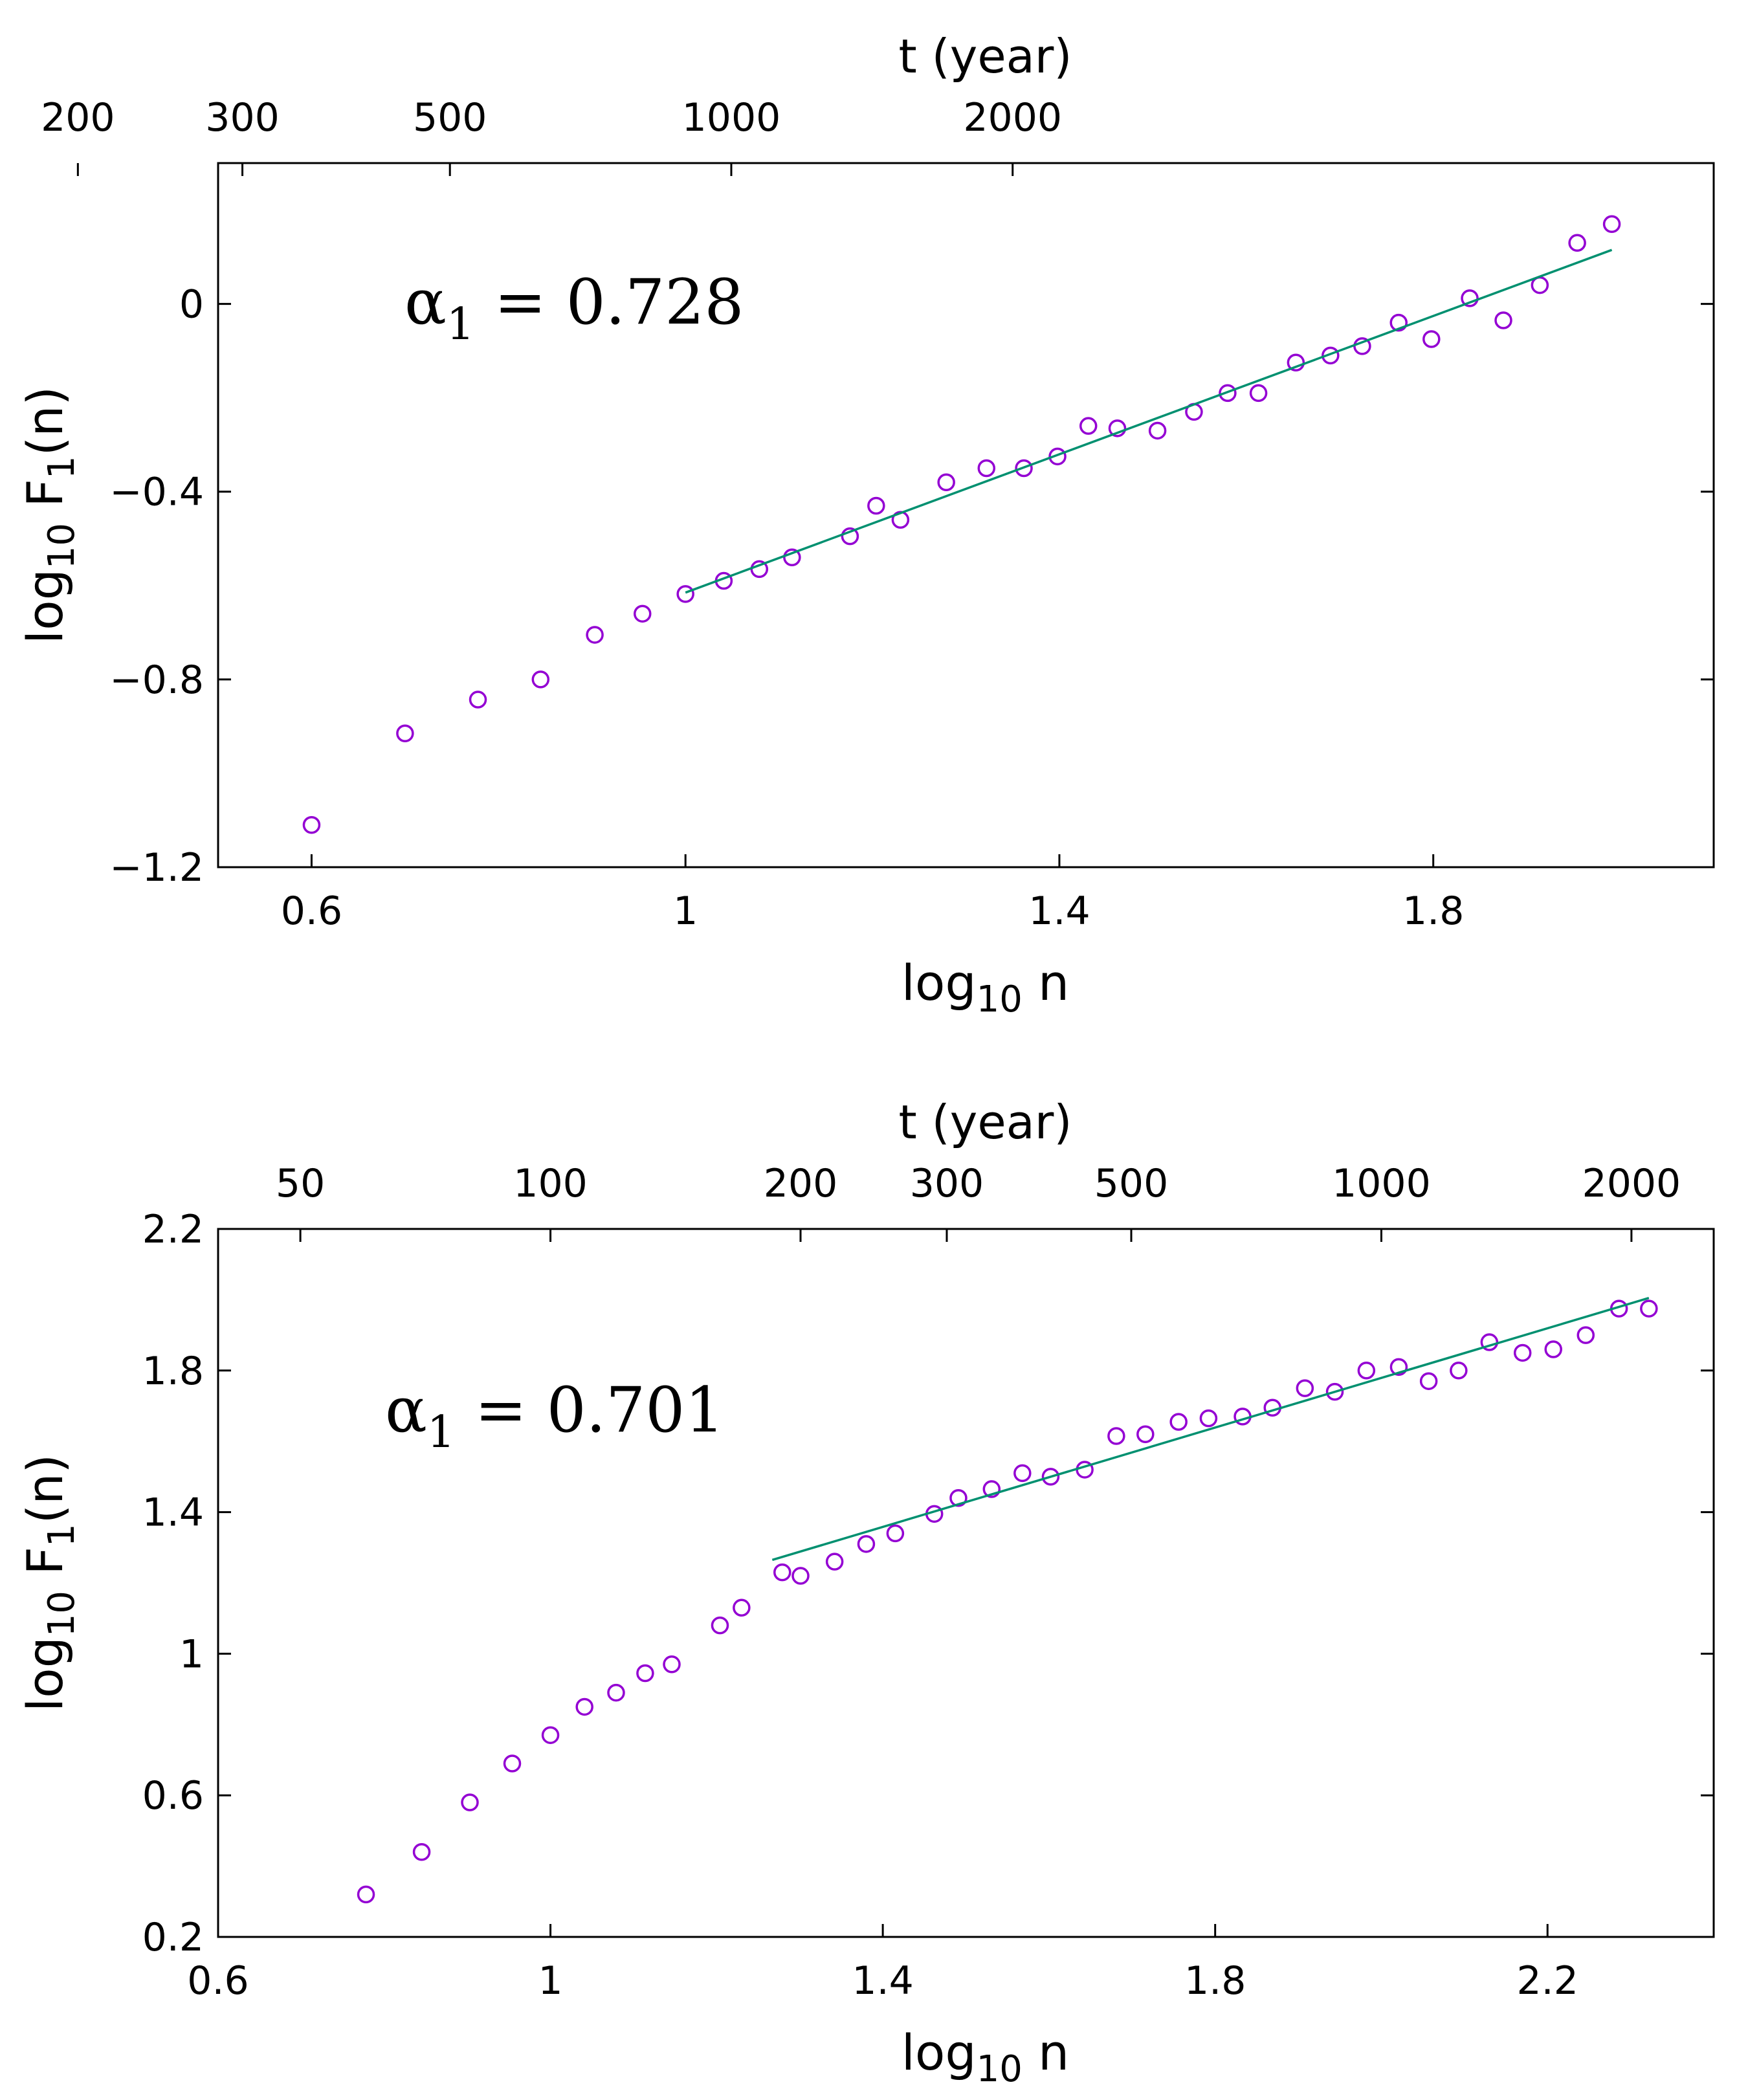  I want to click on y-tick-label: −0.4, so click(157, 493).